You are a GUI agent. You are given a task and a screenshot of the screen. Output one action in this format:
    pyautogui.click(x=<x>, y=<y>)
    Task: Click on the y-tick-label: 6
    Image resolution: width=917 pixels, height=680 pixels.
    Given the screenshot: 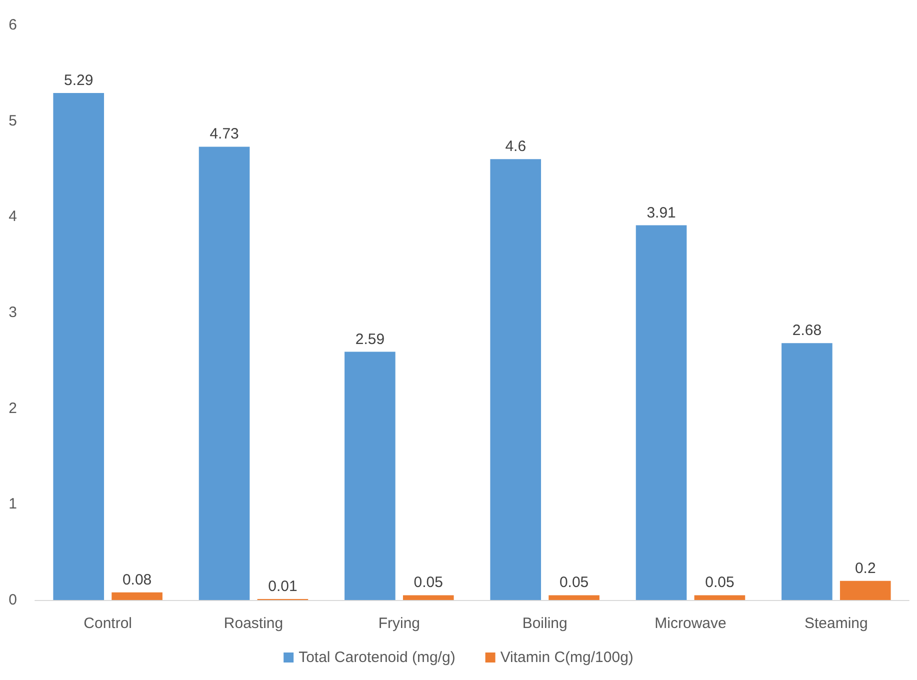 What is the action you would take?
    pyautogui.click(x=12, y=25)
    